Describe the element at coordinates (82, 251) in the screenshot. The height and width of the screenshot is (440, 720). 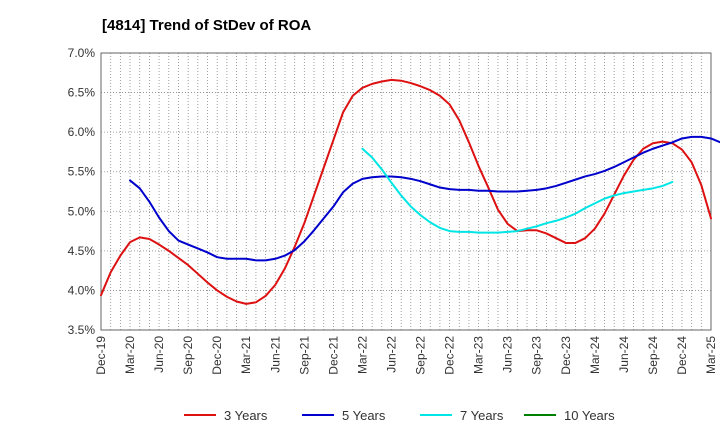
I see `y-tick-label: 4.5%` at that location.